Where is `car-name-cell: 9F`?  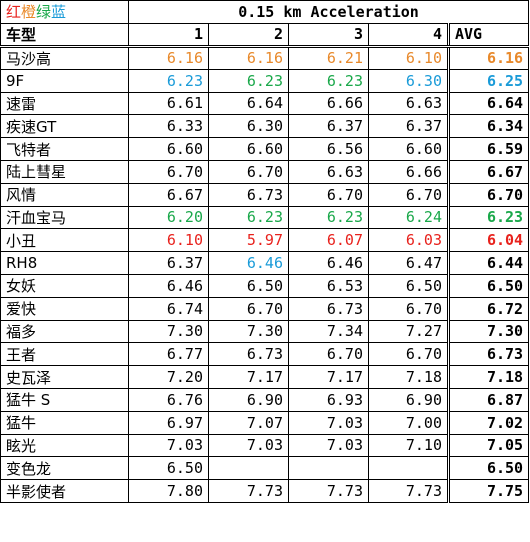 car-name-cell: 9F is located at coordinates (64, 80).